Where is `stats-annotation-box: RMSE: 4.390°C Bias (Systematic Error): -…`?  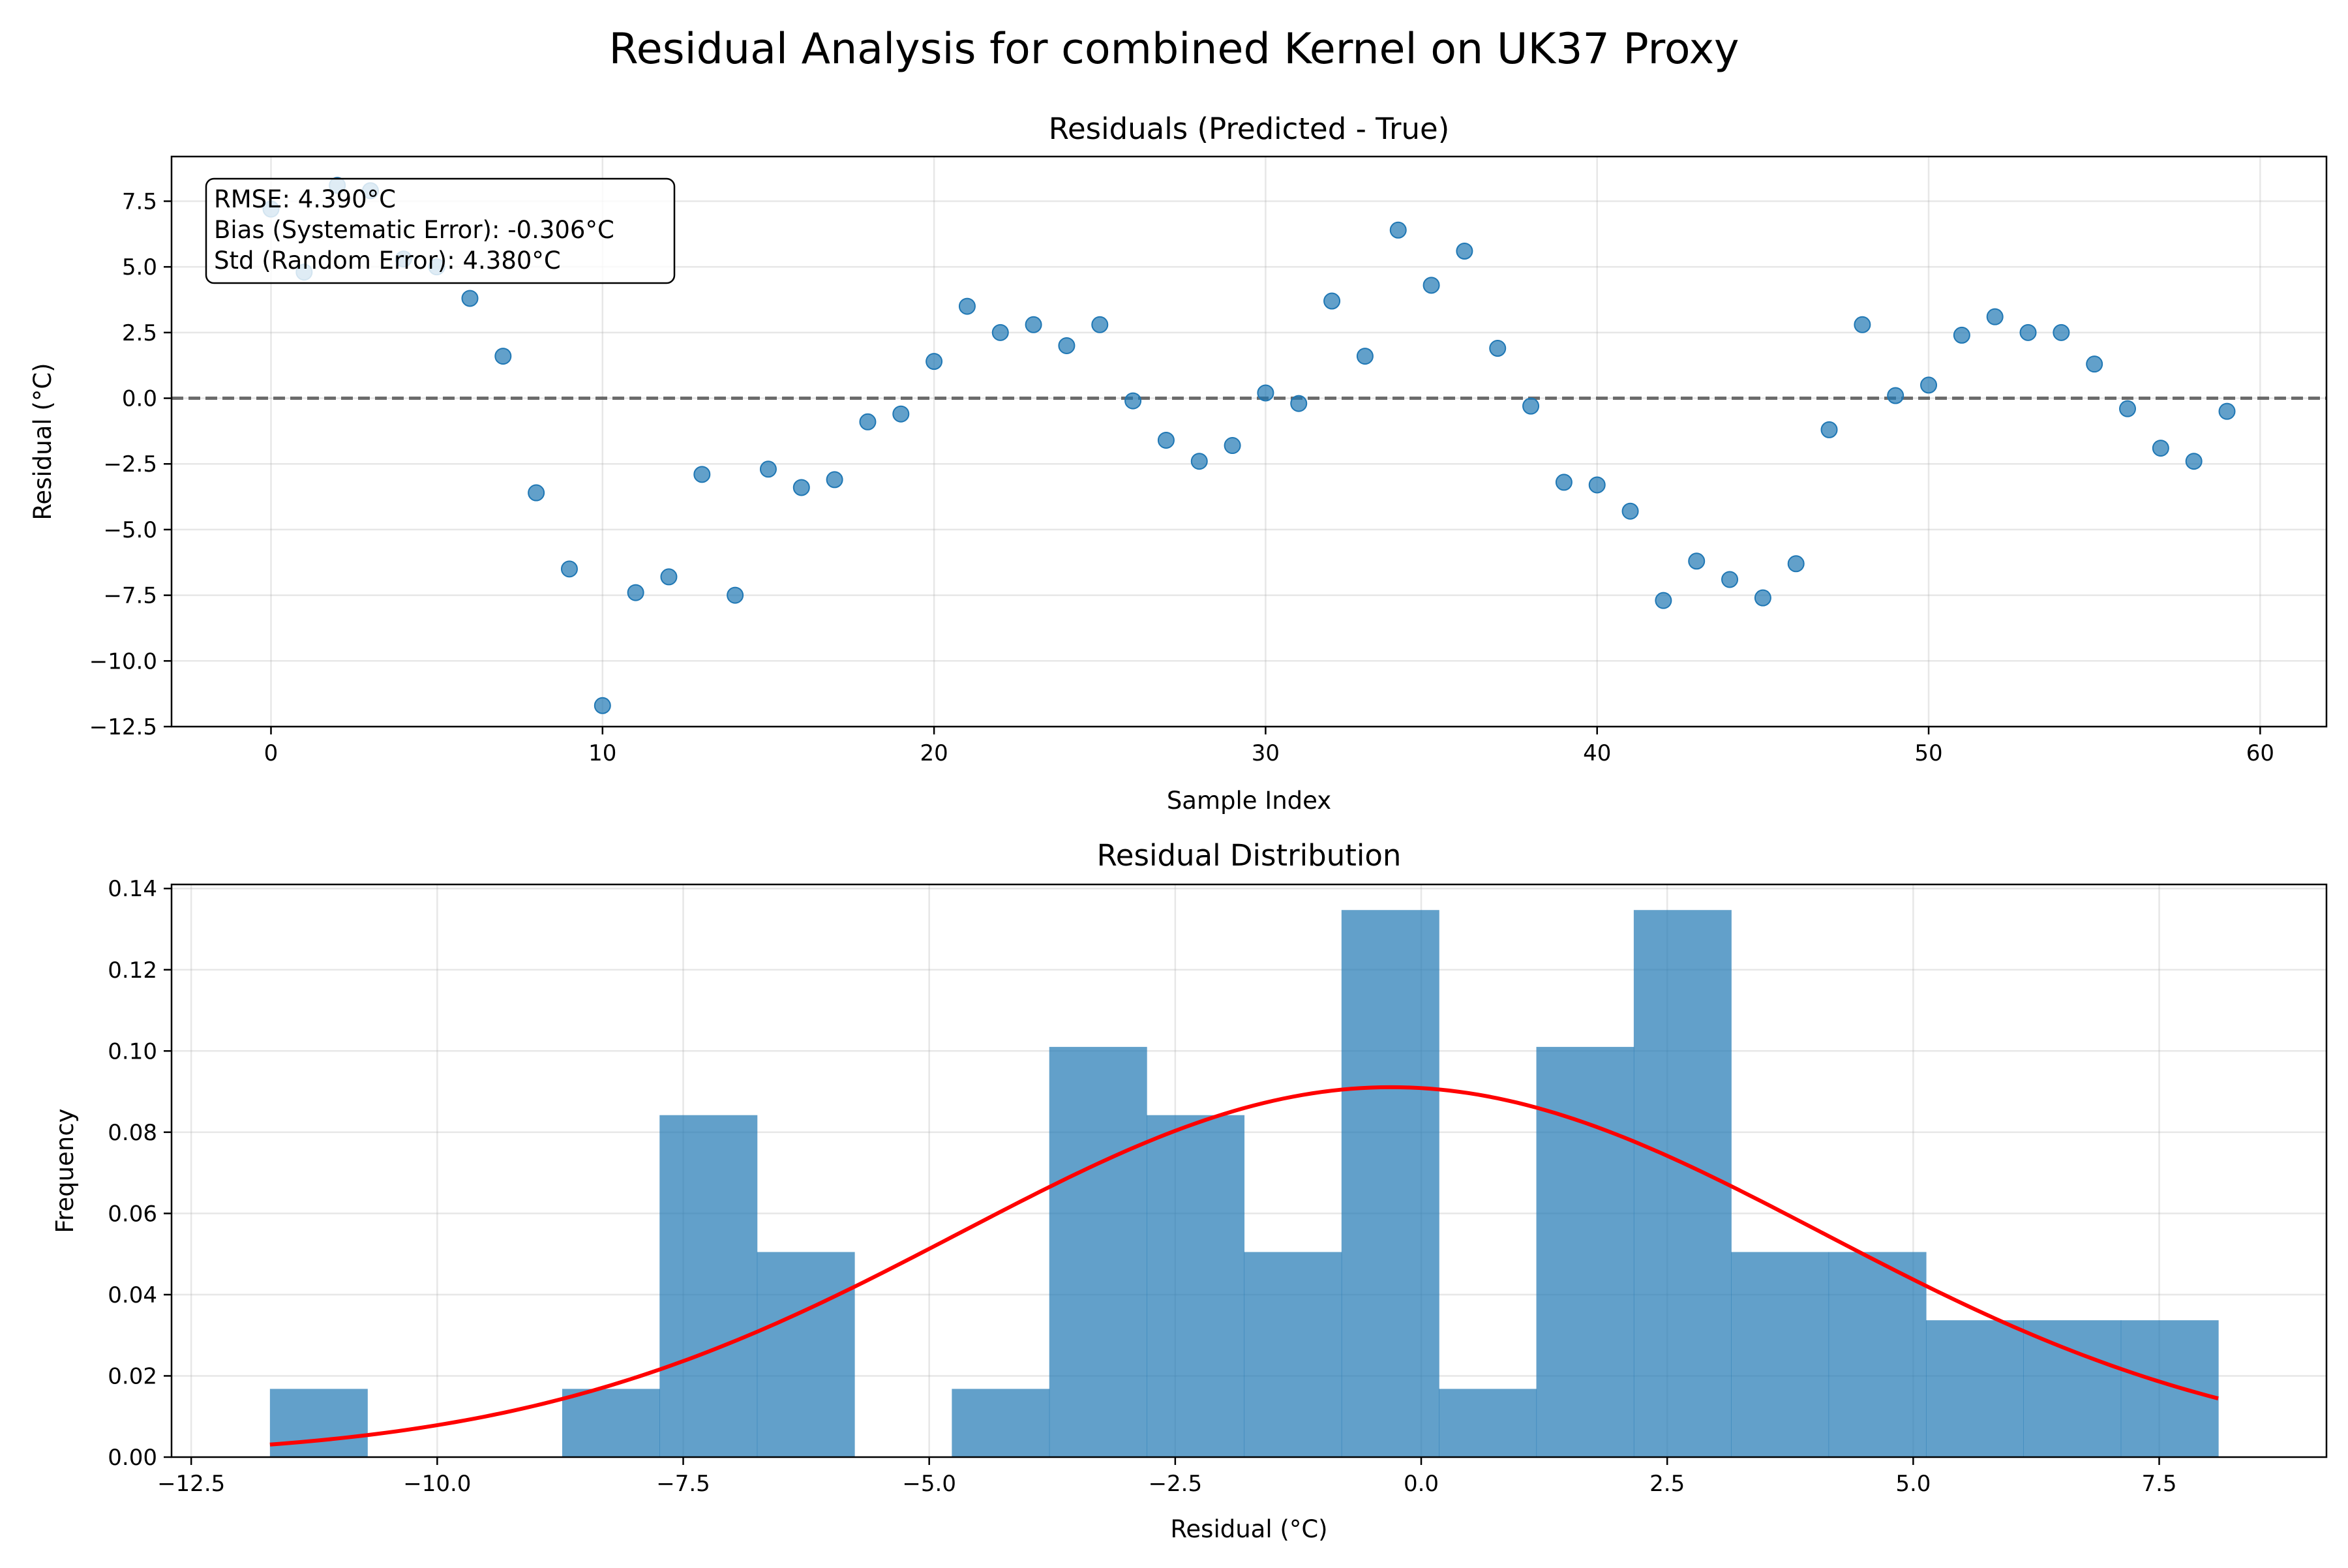 stats-annotation-box: RMSE: 4.390°C Bias (Systematic Error): -… is located at coordinates (441, 230).